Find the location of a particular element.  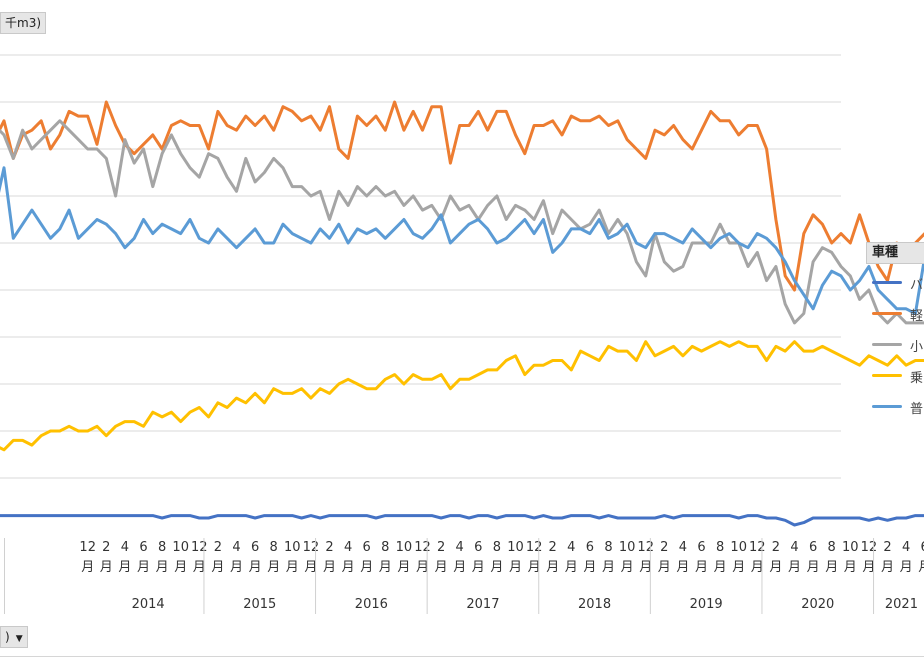

unit-field-label: 千m3) is located at coordinates (23, 23).